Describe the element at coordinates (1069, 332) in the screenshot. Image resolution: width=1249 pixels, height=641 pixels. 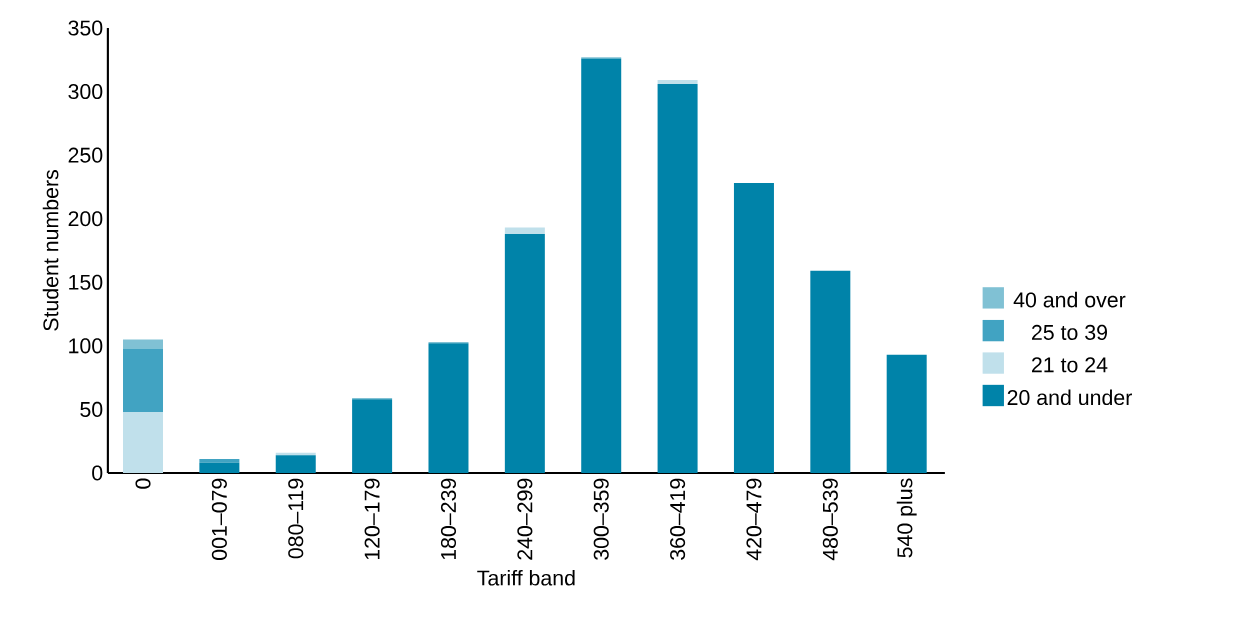
I see `legend-label: 25 to 39` at that location.